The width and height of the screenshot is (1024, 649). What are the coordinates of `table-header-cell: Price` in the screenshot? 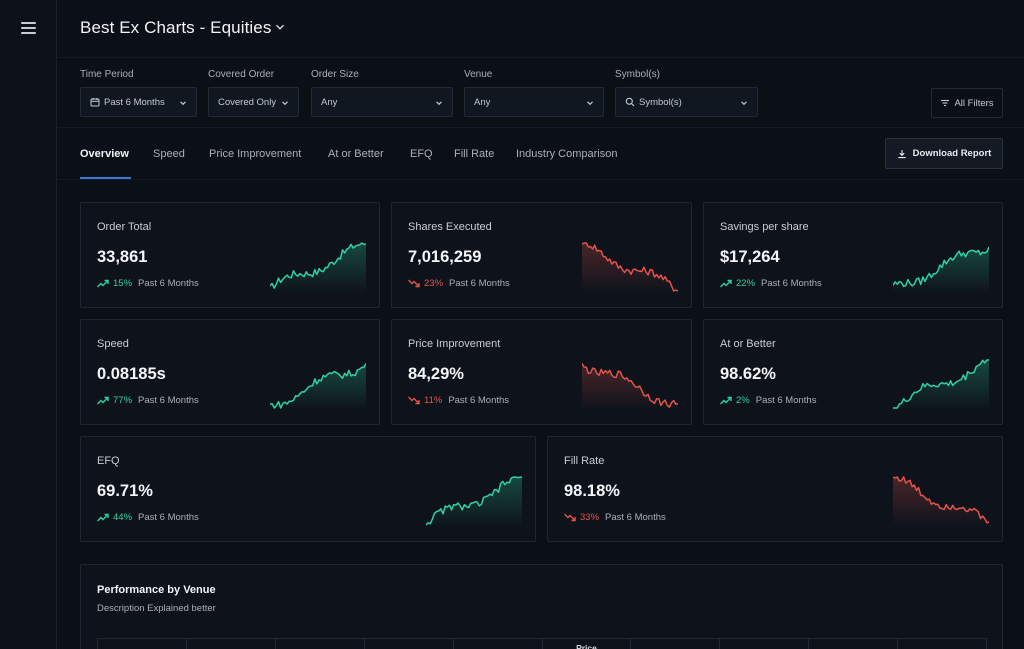 It's located at (587, 644).